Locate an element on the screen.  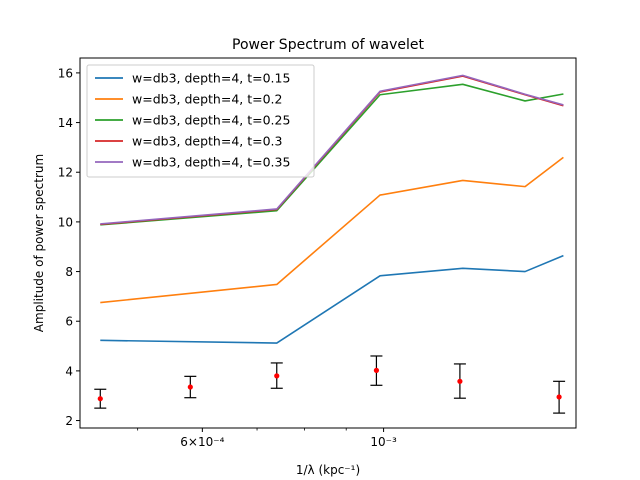
legend-label-5: w=db3, depth=4, t=0.35 is located at coordinates (211, 162).